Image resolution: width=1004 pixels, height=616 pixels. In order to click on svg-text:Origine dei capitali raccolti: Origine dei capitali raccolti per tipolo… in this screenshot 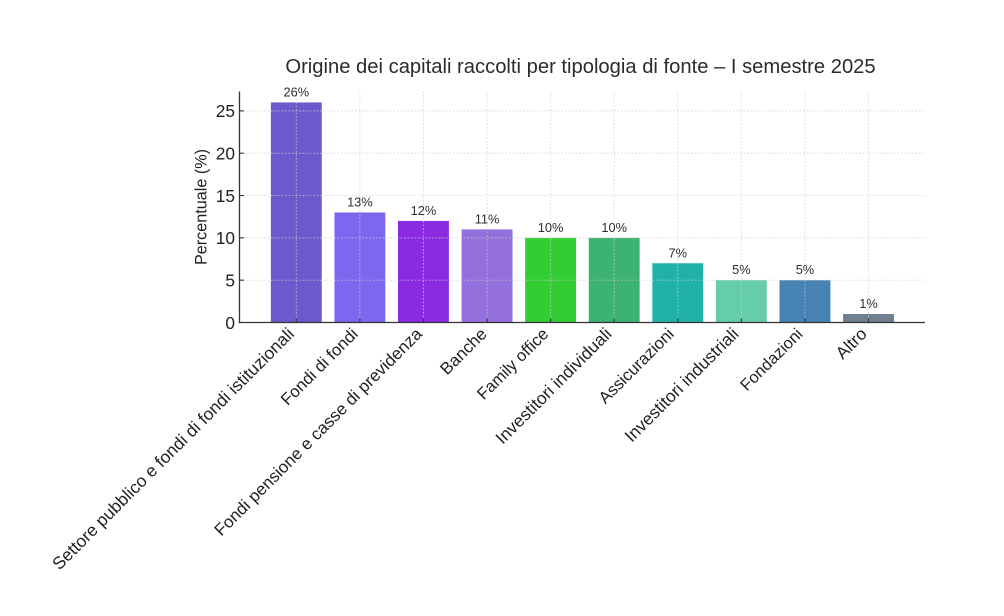, I will do `click(580, 67)`.